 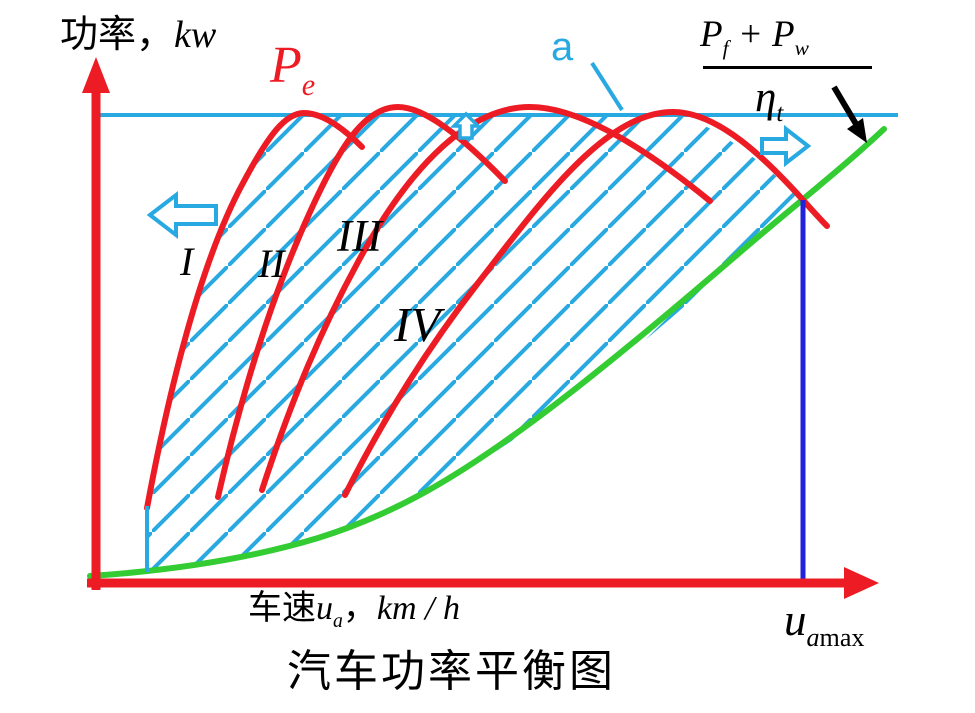 What do you see at coordinates (783, 34) in the screenshot?
I see `pw-symbol: P` at bounding box center [783, 34].